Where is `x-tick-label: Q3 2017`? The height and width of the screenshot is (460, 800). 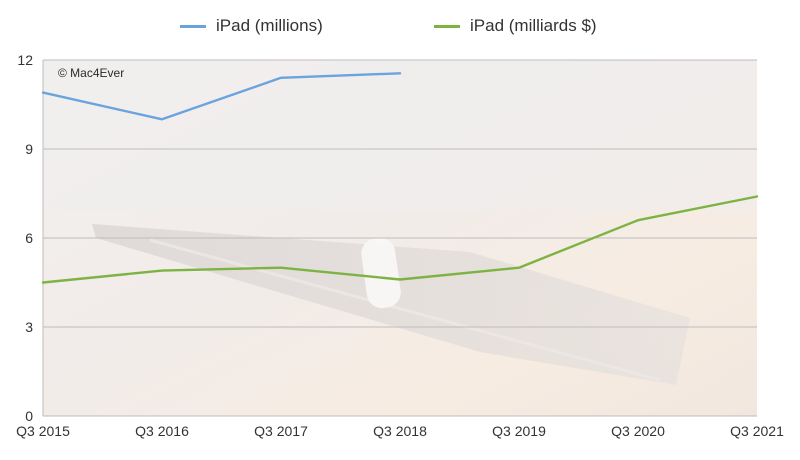
x-tick-label: Q3 2017 is located at coordinates (281, 431).